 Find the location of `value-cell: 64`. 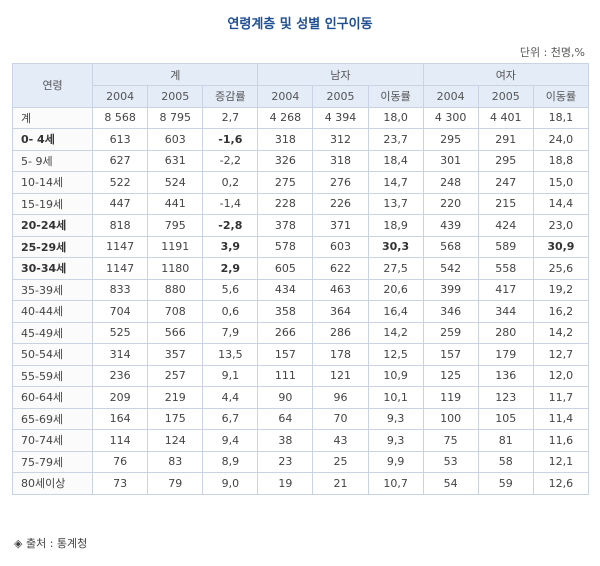

value-cell: 64 is located at coordinates (285, 418).